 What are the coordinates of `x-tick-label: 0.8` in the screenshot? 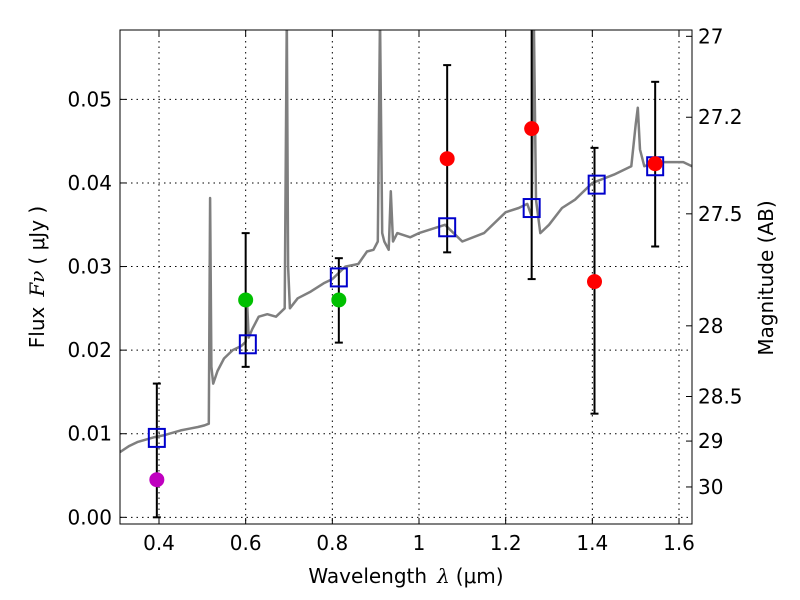 It's located at (332, 543).